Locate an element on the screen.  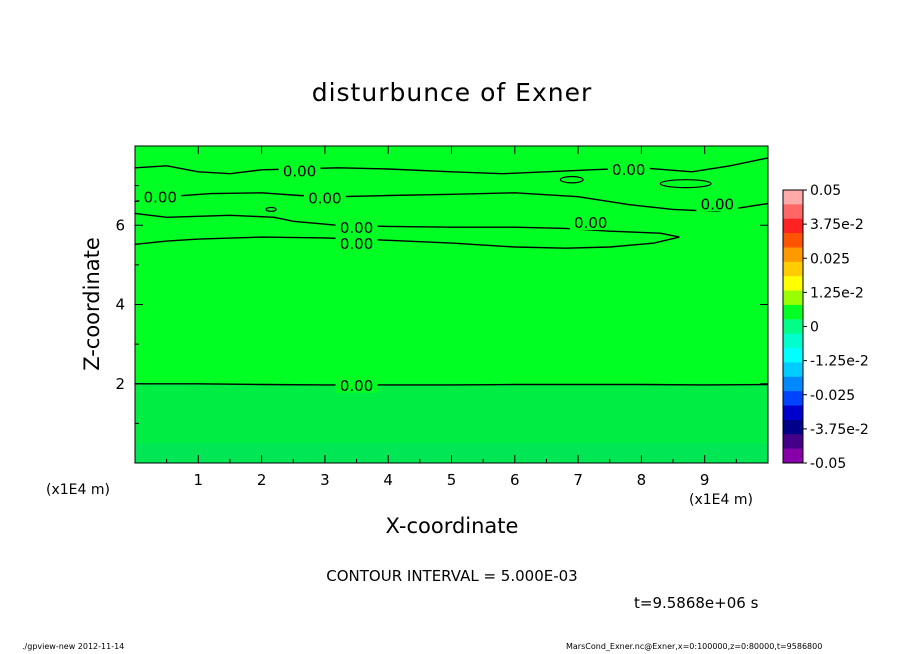
y-tick-label: 4 is located at coordinates (120, 305).